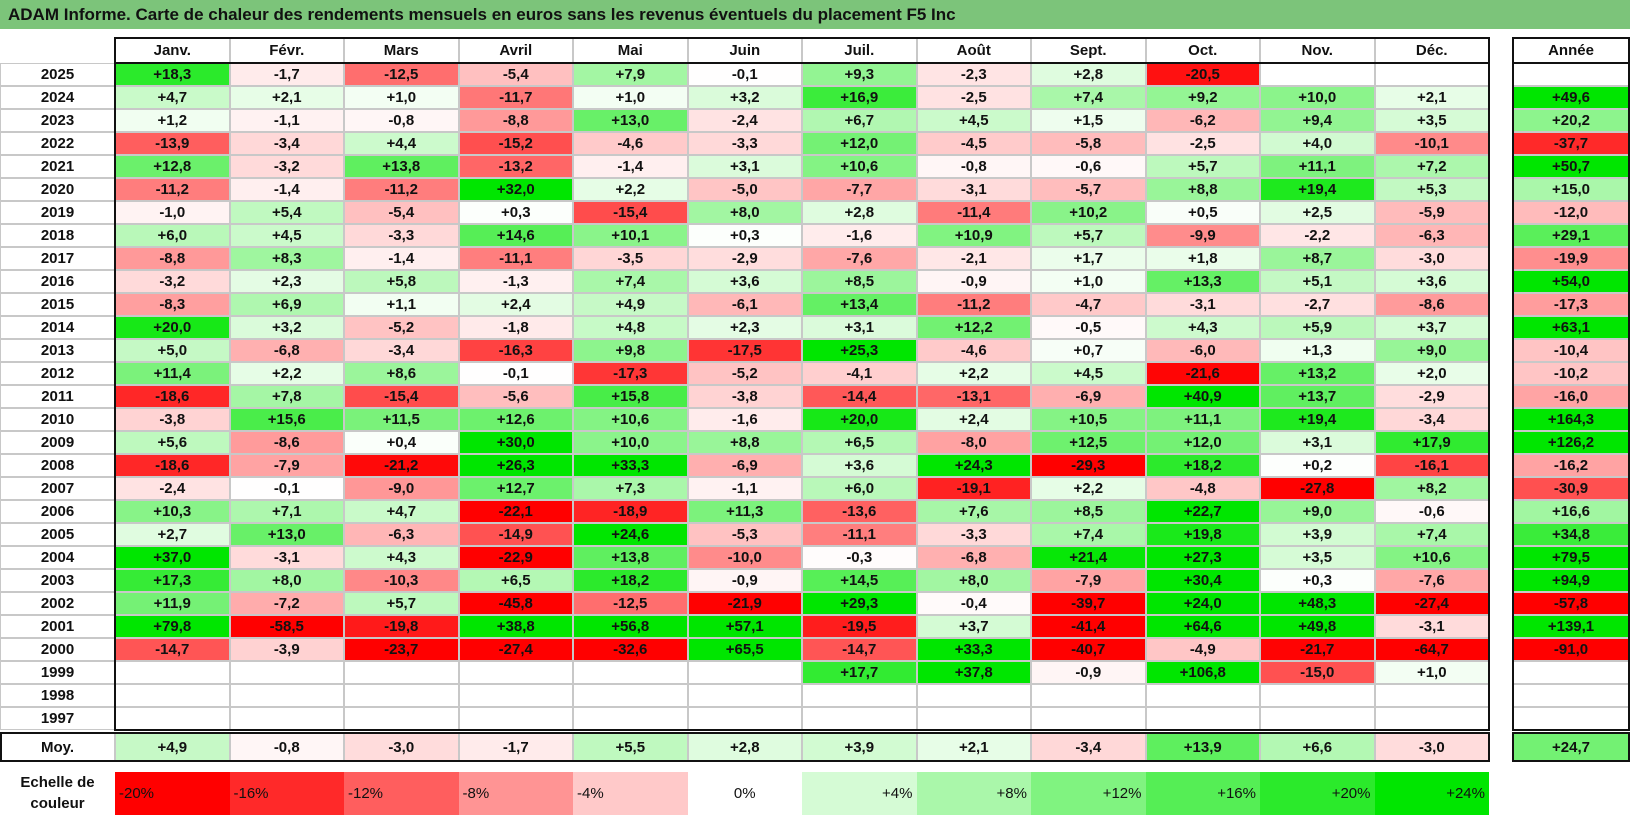 The image size is (1630, 815). What do you see at coordinates (515, 465) in the screenshot?
I see `heatmap-cell: +26,3` at bounding box center [515, 465].